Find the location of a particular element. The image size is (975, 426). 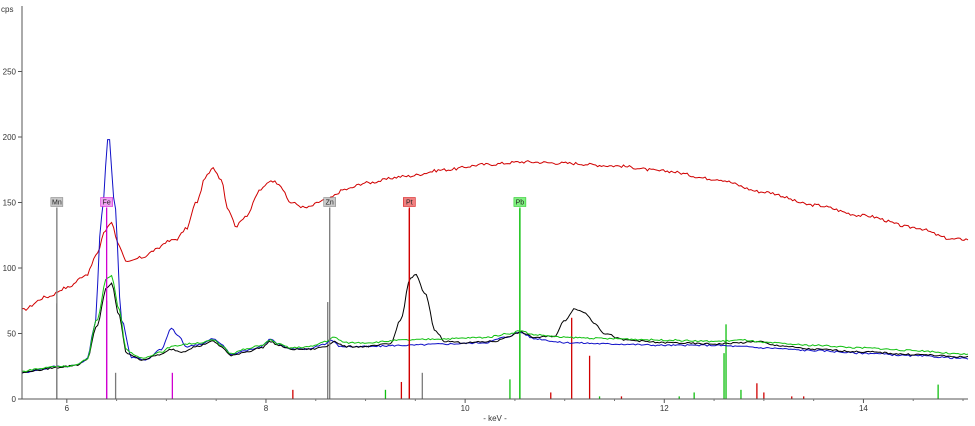

element-tag-label: Zn is located at coordinates (330, 203).